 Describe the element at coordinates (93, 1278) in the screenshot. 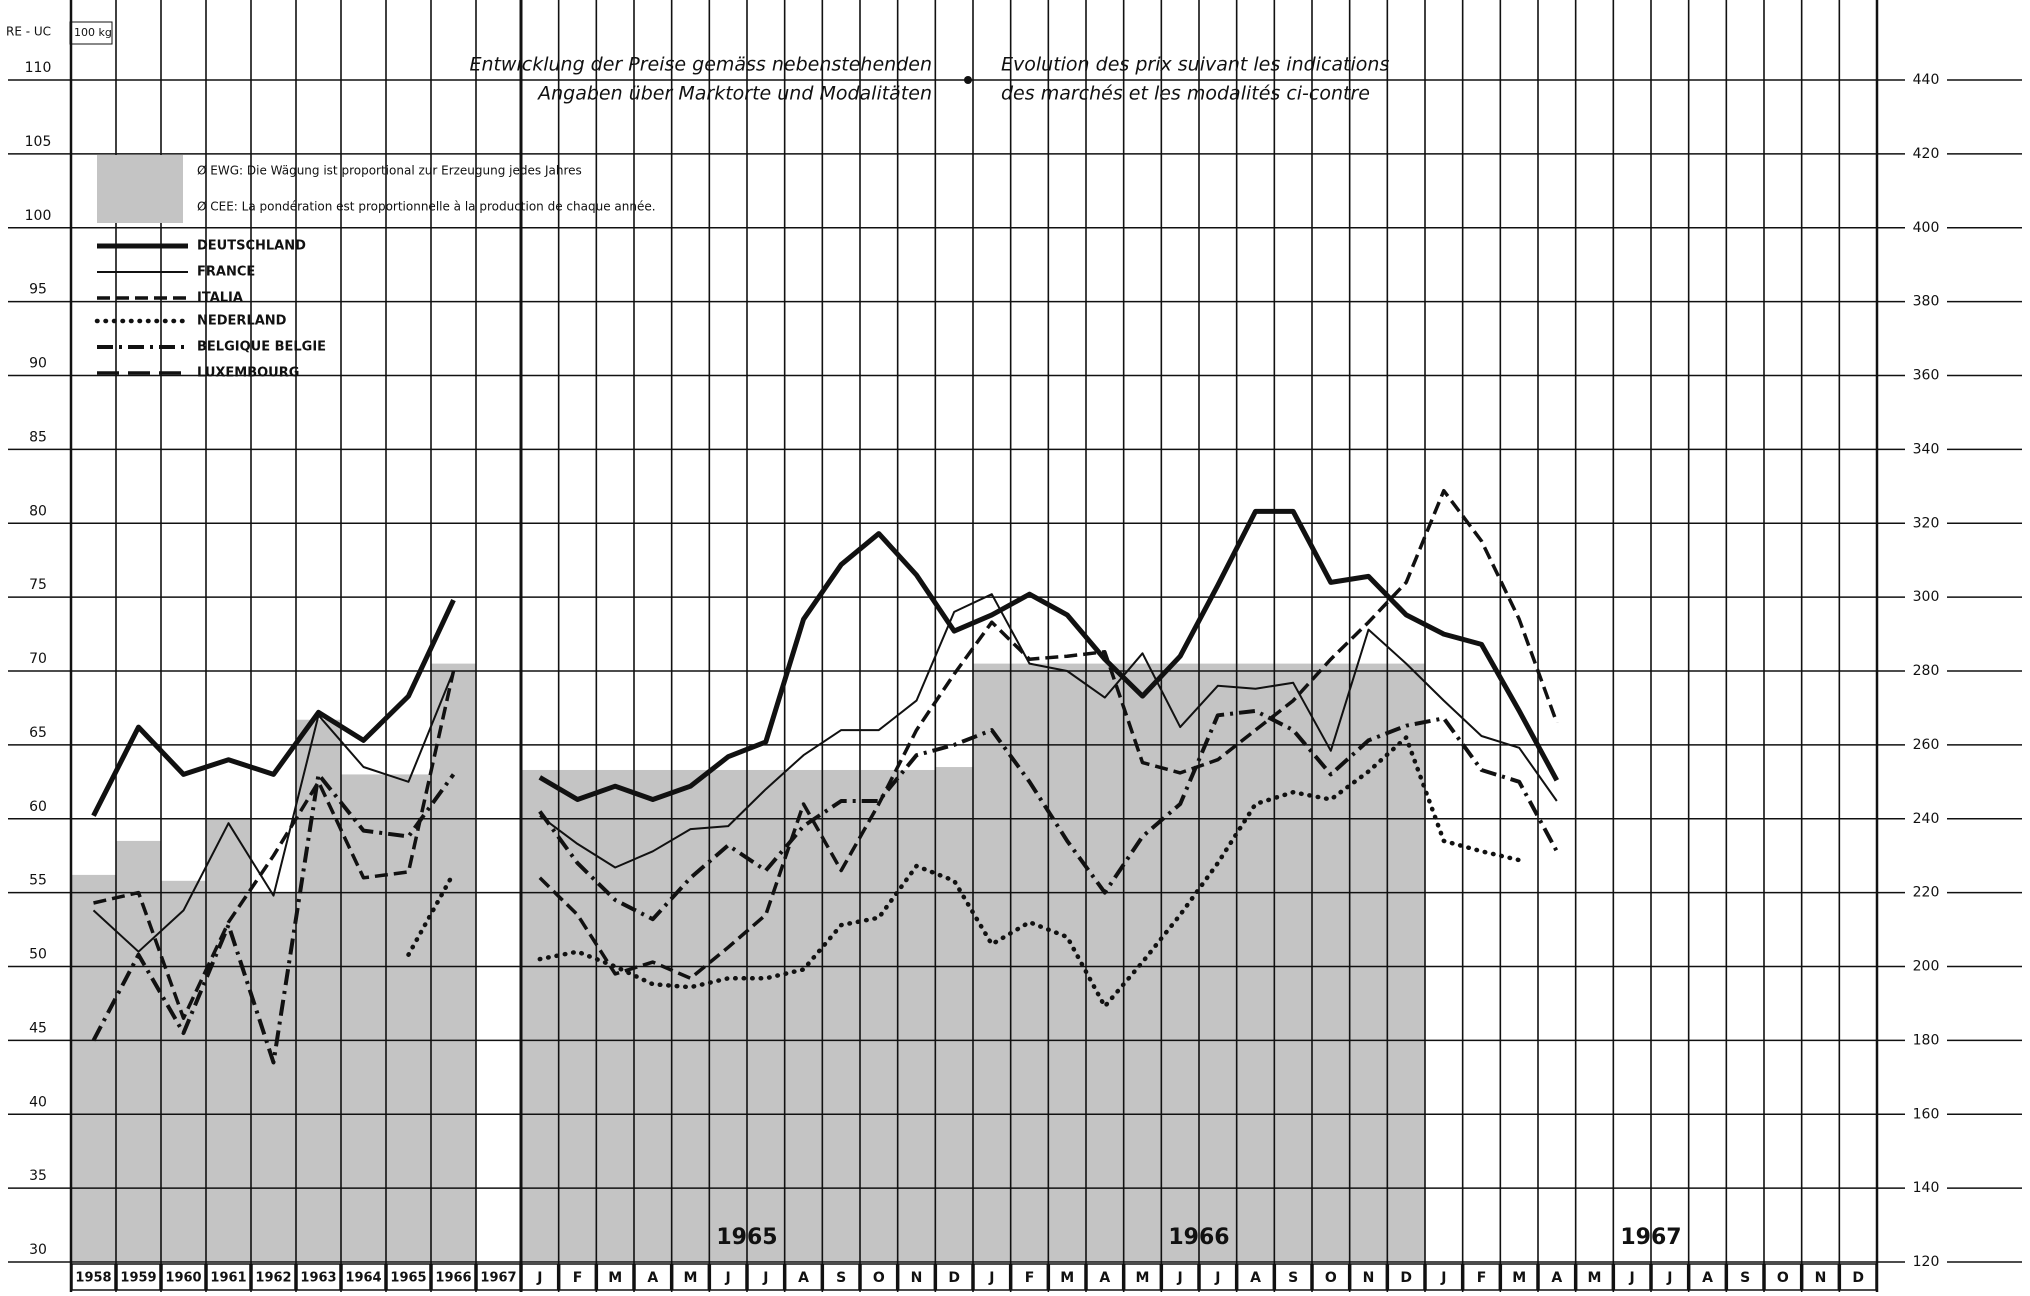

I see `x-tick-label: 1958` at that location.